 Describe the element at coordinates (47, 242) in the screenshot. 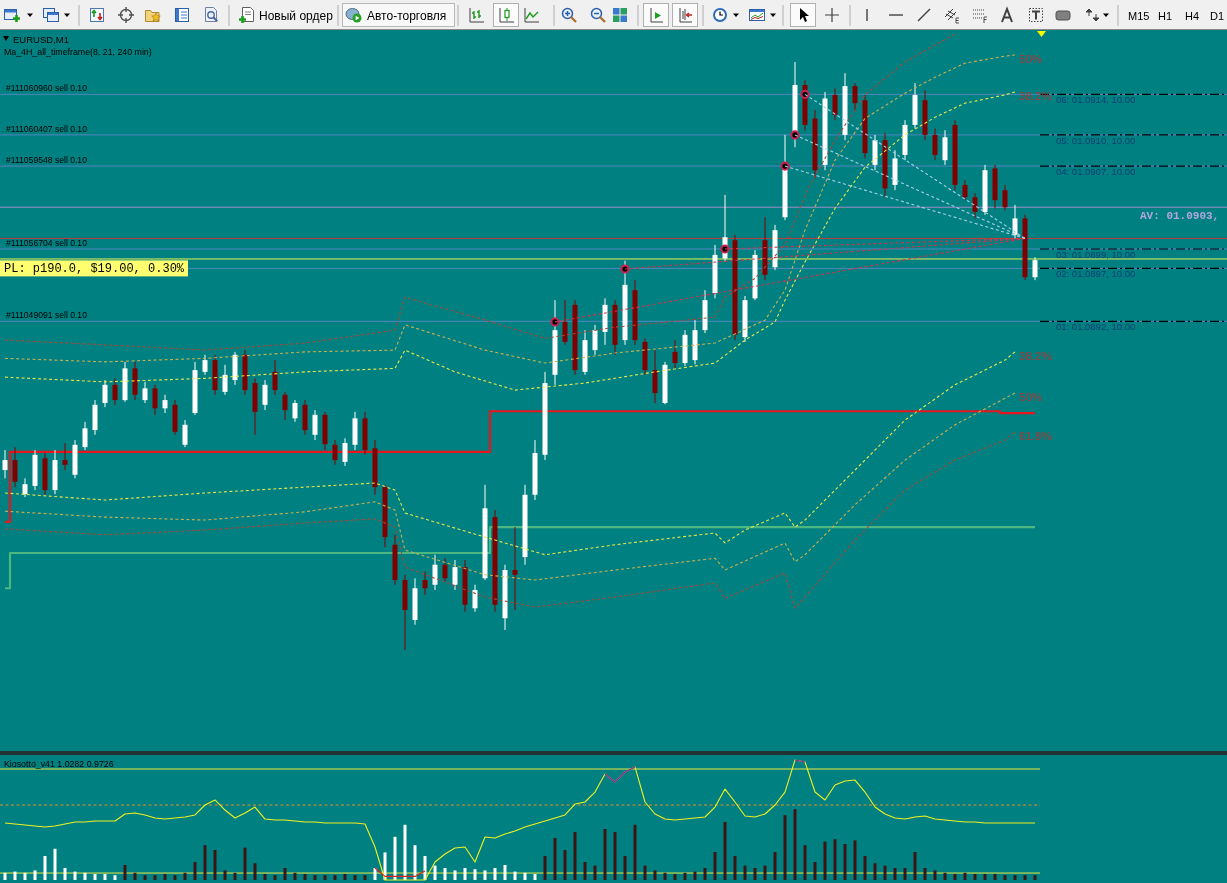

I see `ref-line-label: #111056704 sell 0.10` at that location.